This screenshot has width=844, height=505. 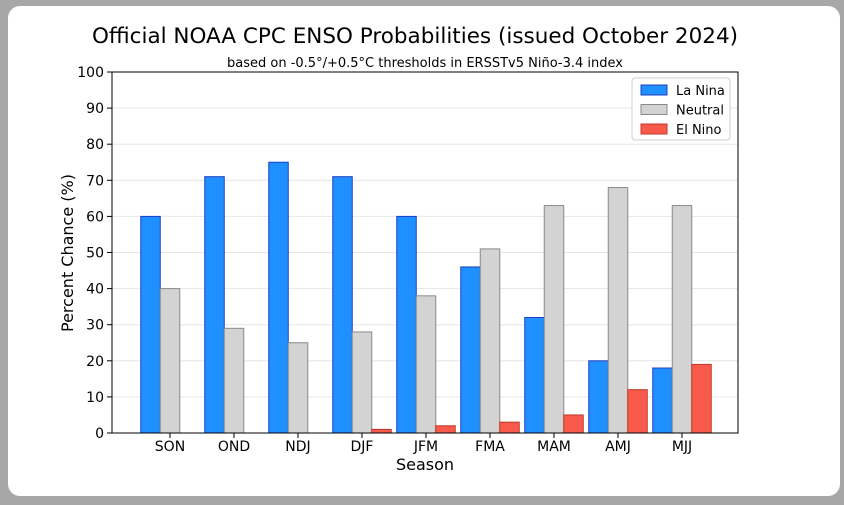 What do you see at coordinates (381, 431) in the screenshot?
I see `bar-el-nino-djf` at bounding box center [381, 431].